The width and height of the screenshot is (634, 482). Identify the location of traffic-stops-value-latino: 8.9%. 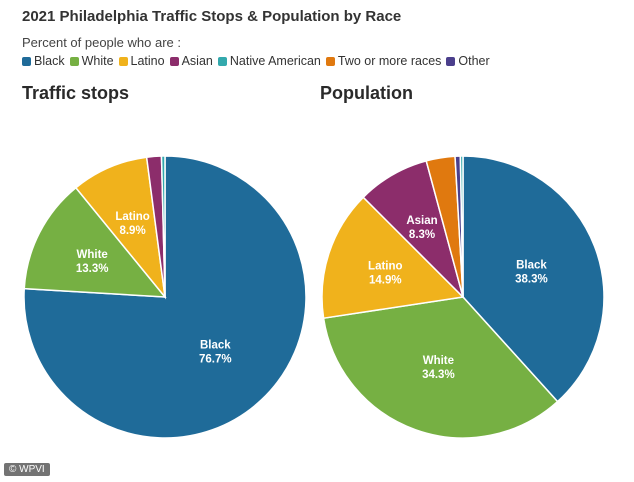
(132, 231).